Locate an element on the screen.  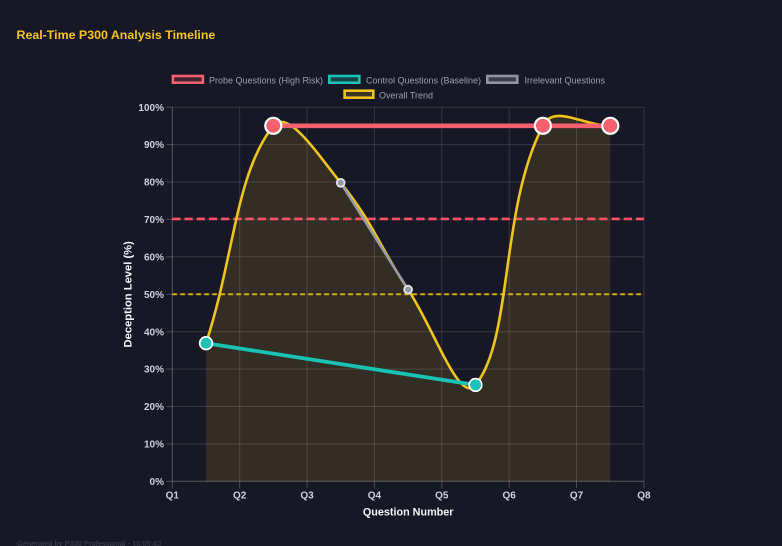
svg-text: 60% is located at coordinates (154, 257).